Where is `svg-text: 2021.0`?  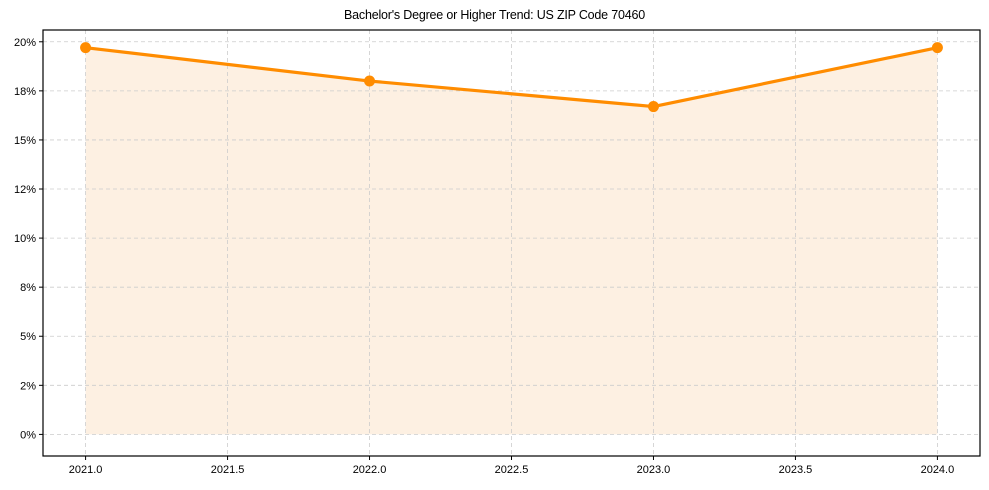 svg-text: 2021.0 is located at coordinates (86, 470).